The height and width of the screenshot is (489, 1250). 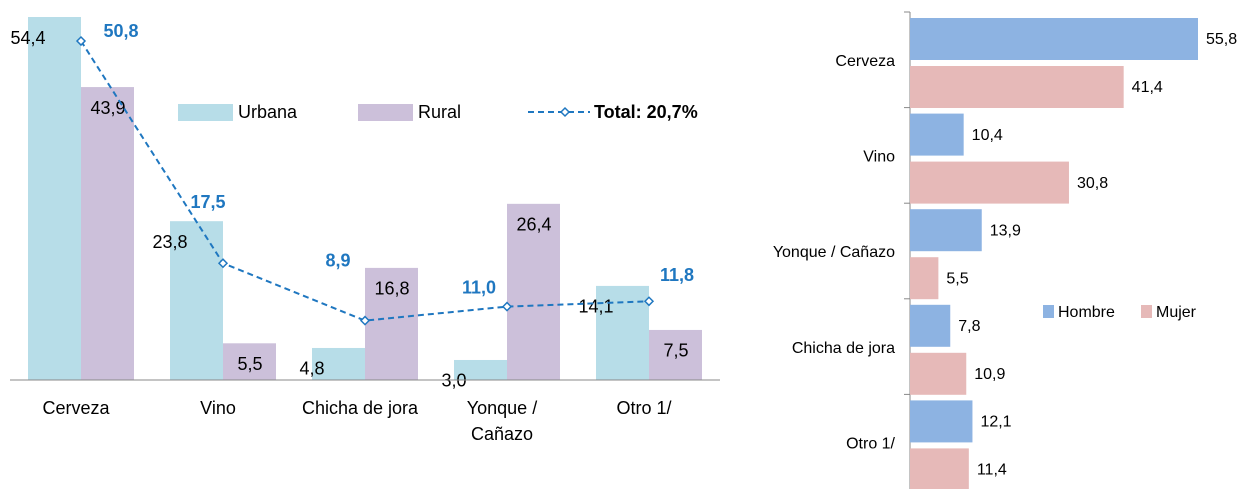 What do you see at coordinates (834, 252) in the screenshot?
I see `y-tick-label: Yonque / Cañazo` at bounding box center [834, 252].